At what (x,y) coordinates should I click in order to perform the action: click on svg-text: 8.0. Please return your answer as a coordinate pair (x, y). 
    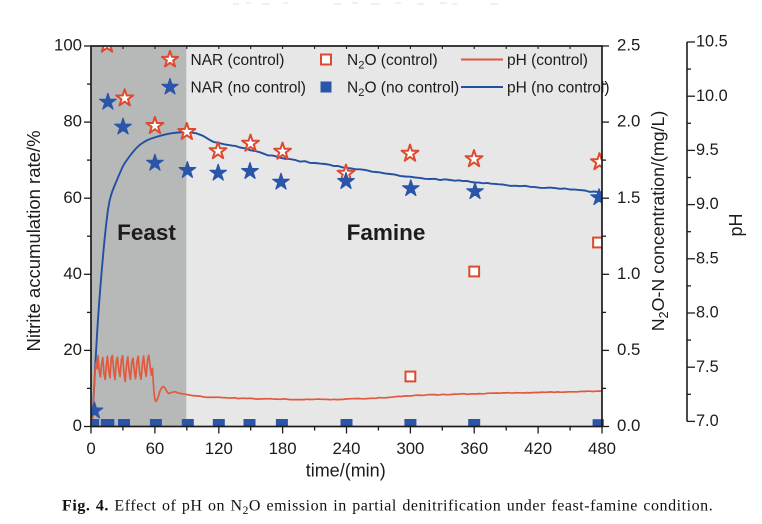
    Looking at the image, I should click on (707, 313).